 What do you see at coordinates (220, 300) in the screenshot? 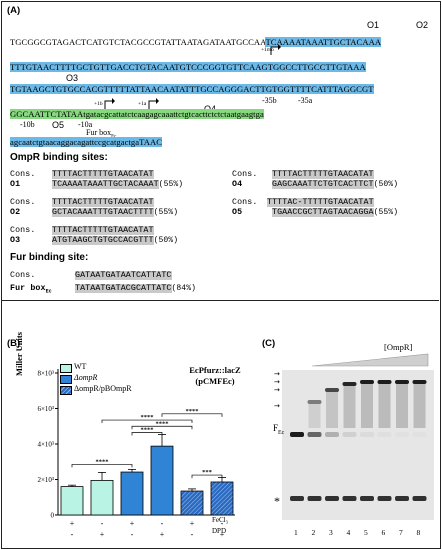
I see `panel-divider` at bounding box center [220, 300].